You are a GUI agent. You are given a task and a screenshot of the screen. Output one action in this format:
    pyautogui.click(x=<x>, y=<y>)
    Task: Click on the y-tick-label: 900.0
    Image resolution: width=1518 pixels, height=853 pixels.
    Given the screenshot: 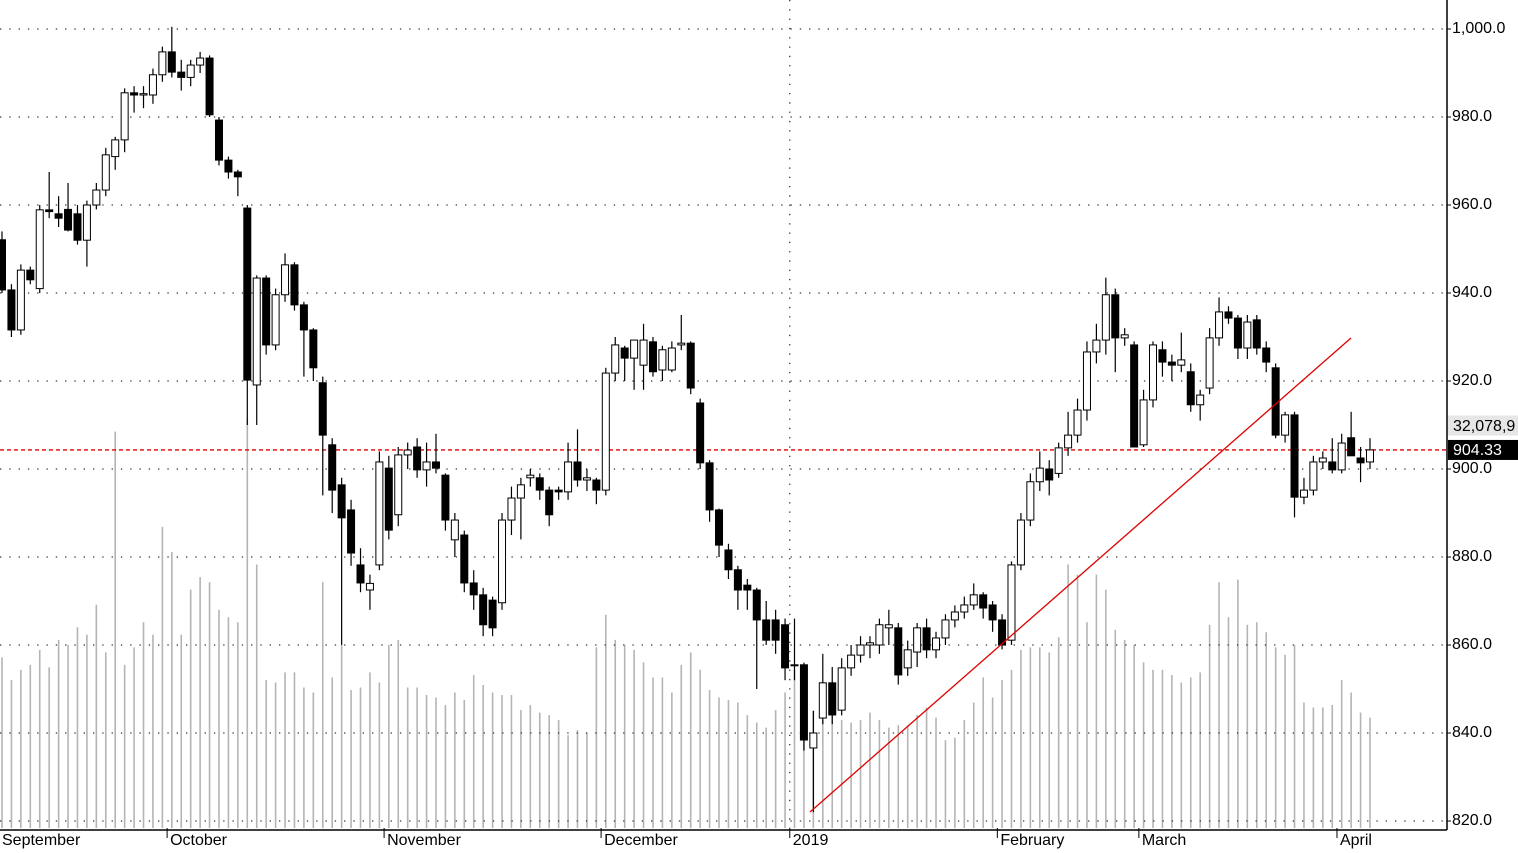 What is the action you would take?
    pyautogui.click(x=1472, y=468)
    